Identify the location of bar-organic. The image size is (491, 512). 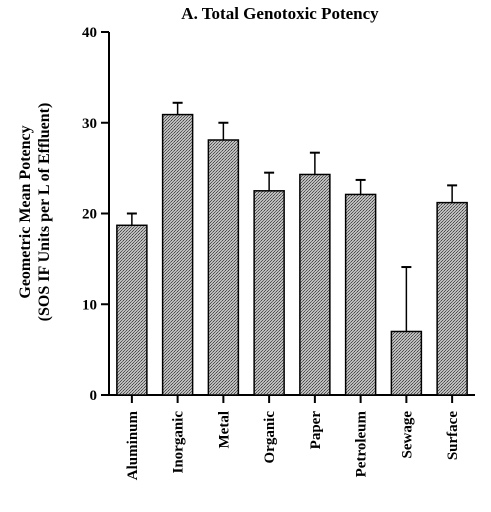
(269, 293).